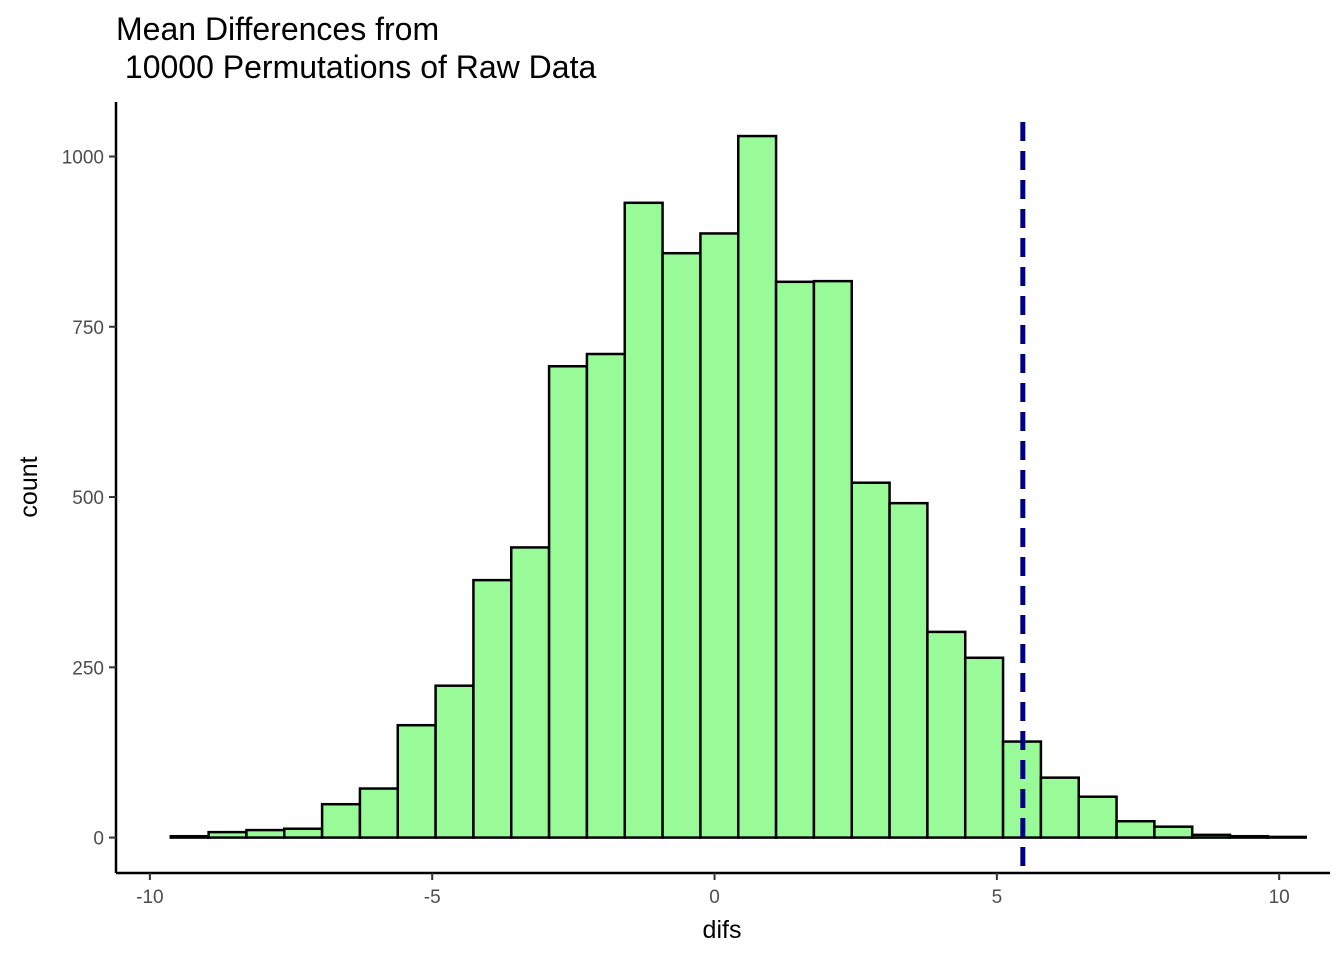 This screenshot has height=960, width=1344. Describe the element at coordinates (98, 839) in the screenshot. I see `y-tick-label-0: 0` at that location.